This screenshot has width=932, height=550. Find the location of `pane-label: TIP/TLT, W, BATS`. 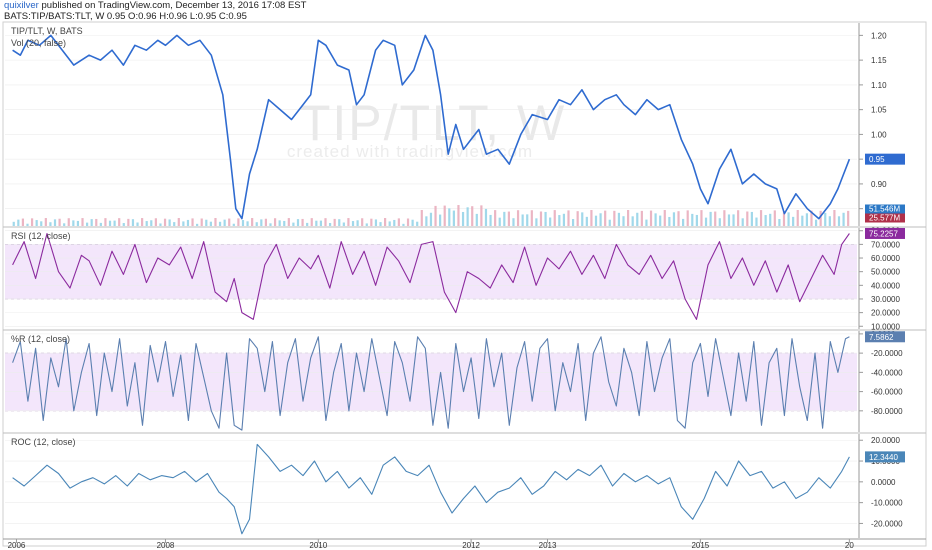

pane-label: TIP/TLT, W, BATS is located at coordinates (47, 31).